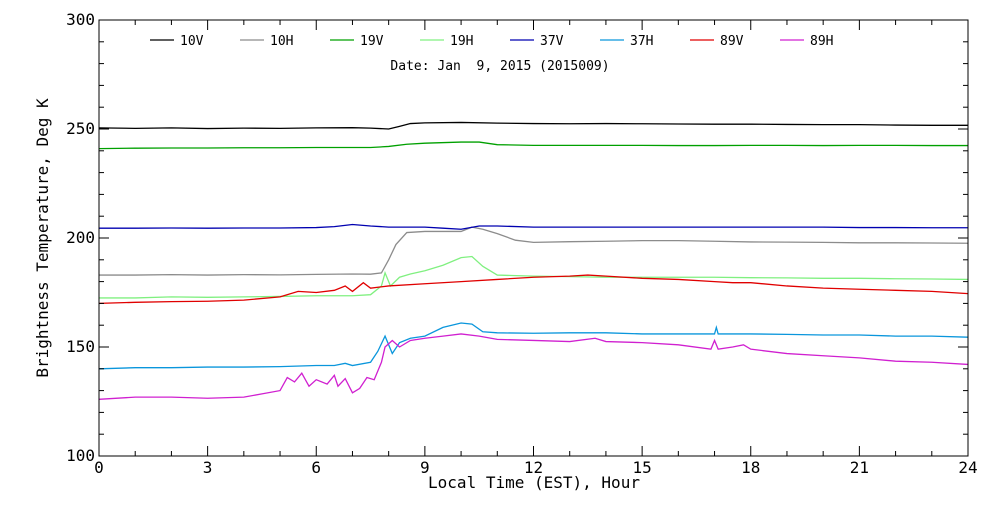  I want to click on x-tick-label: 3, so click(208, 467).